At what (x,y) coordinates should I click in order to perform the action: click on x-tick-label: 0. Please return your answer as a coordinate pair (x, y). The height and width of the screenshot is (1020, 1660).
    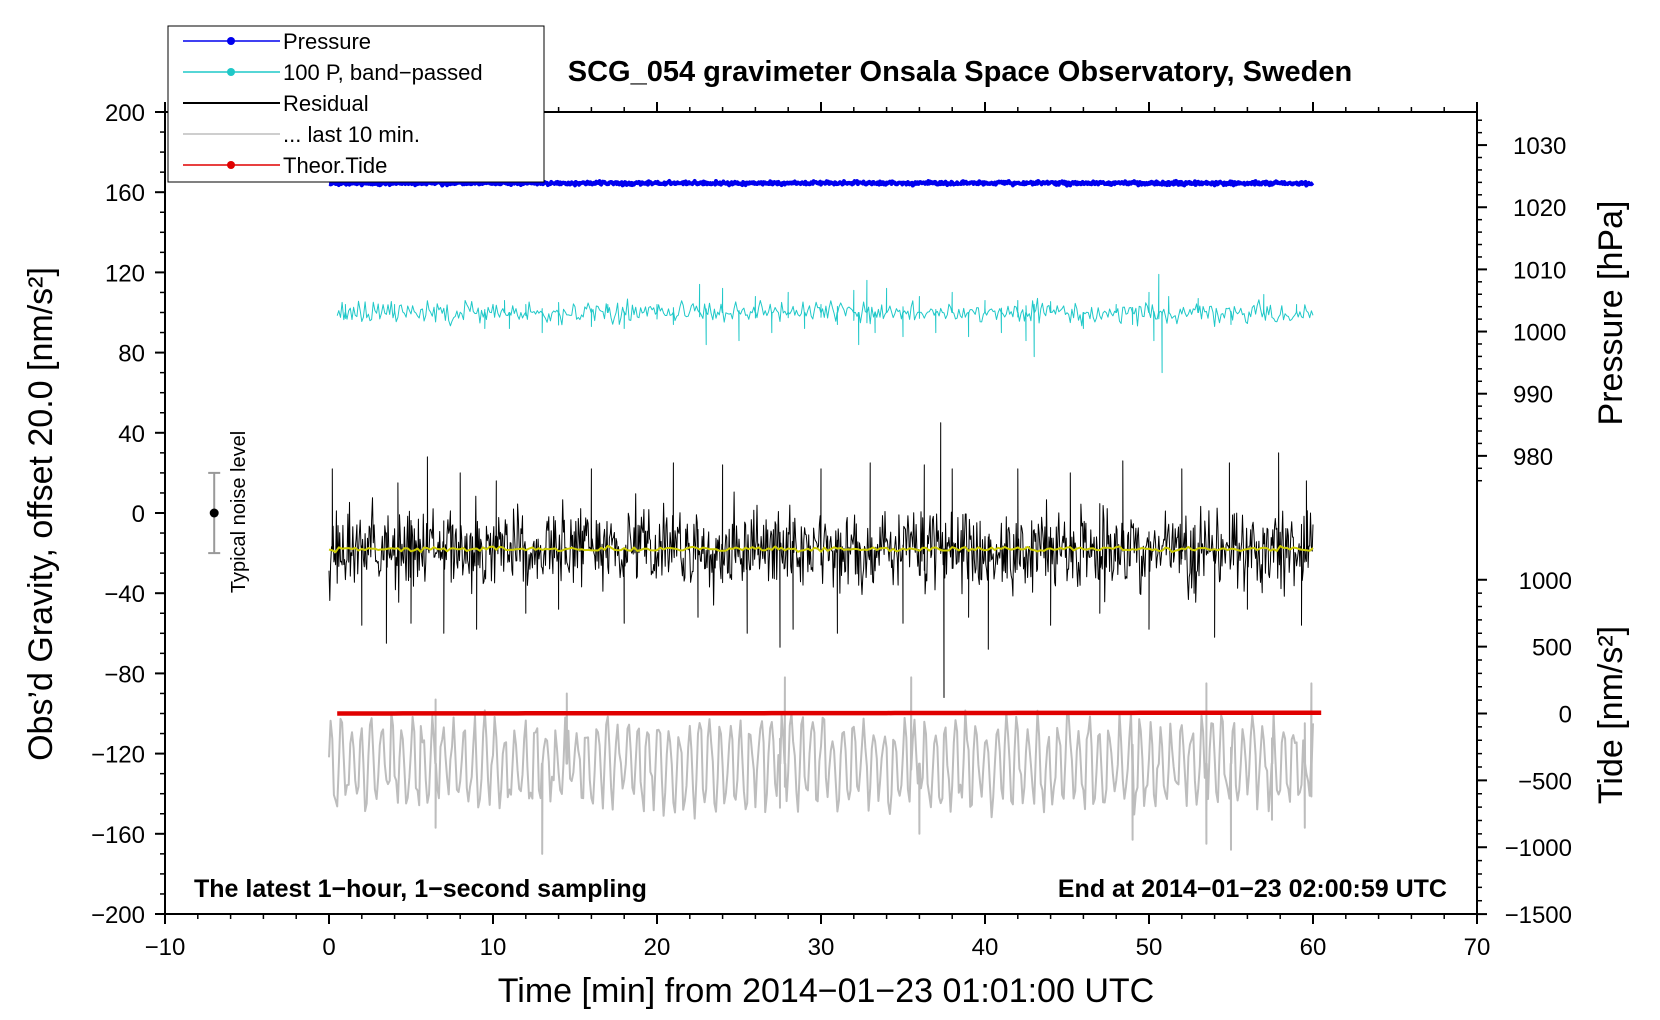
    Looking at the image, I should click on (328, 947).